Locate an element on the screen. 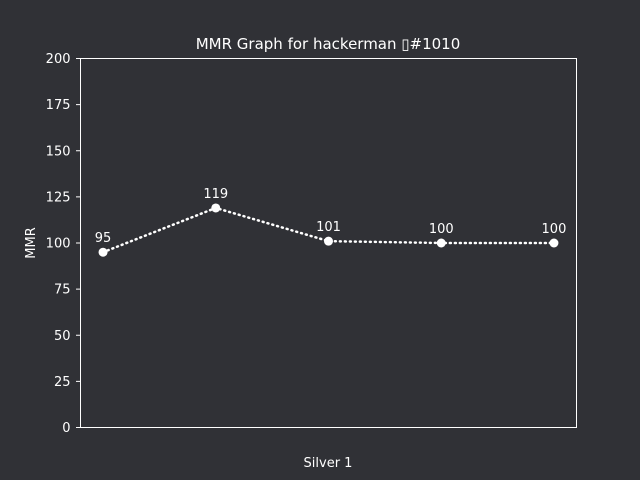 This screenshot has width=640, height=480. y-tick-label: 175 is located at coordinates (58, 105).